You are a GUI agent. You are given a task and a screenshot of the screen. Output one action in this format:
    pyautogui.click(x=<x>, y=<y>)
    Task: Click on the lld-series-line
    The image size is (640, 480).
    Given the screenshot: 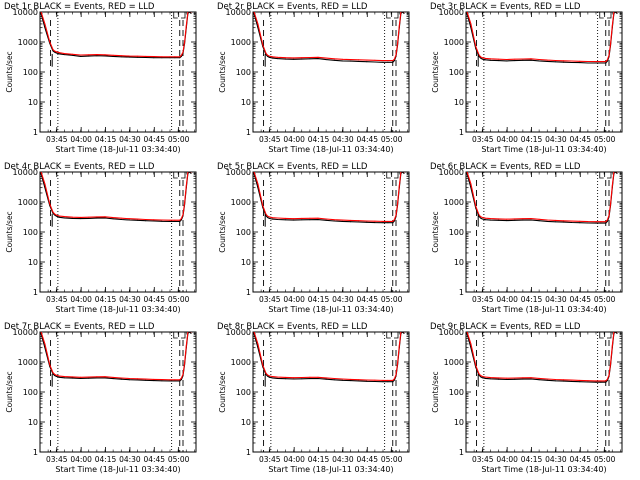 What is the action you would take?
    pyautogui.click(x=116, y=196)
    